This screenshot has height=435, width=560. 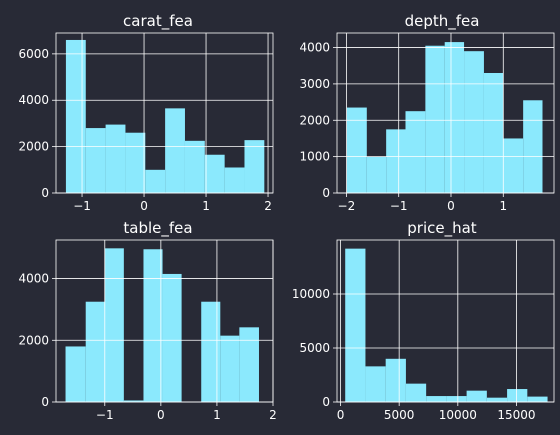 I want to click on x-tick-label: 5000, so click(x=399, y=415).